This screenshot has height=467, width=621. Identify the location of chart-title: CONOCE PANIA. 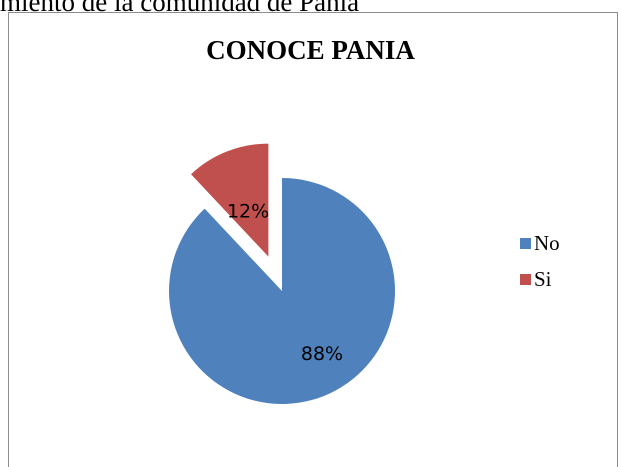
(310, 50).